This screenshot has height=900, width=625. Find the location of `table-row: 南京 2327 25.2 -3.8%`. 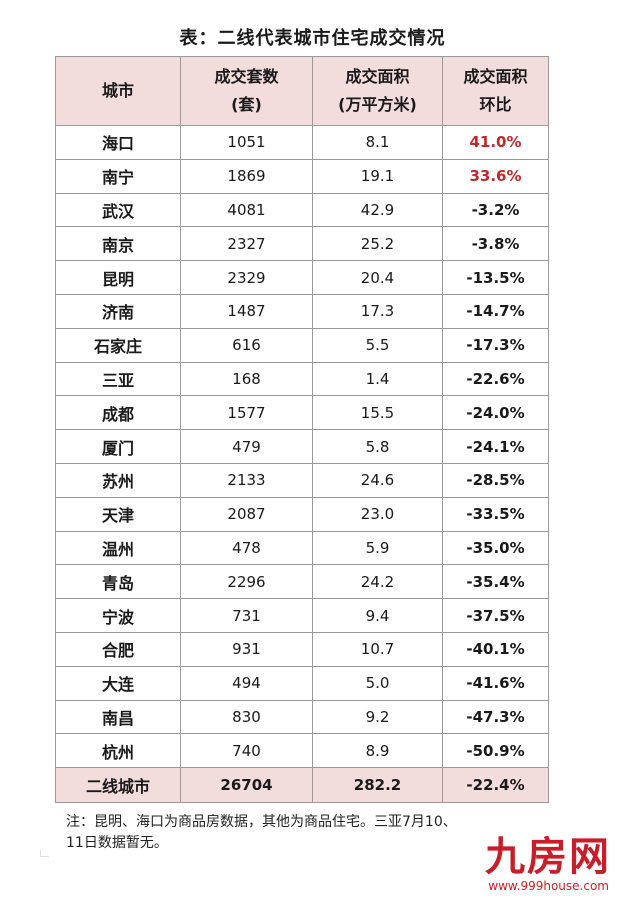

table-row: 南京 2327 25.2 -3.8% is located at coordinates (302, 244).